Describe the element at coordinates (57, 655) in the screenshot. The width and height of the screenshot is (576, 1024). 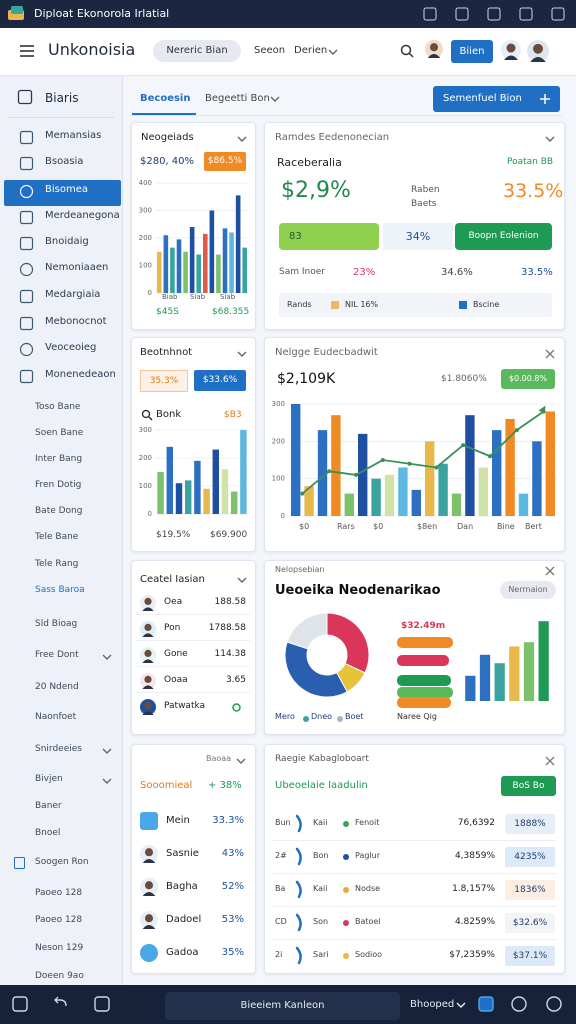
I see `sidebar-link: Free Dont` at that location.